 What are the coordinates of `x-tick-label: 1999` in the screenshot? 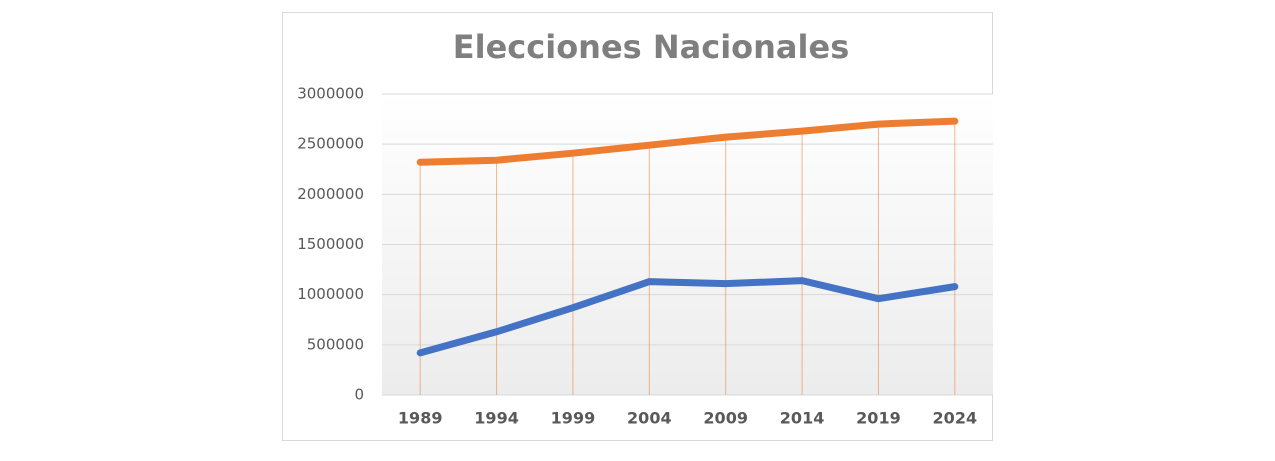 It's located at (573, 418).